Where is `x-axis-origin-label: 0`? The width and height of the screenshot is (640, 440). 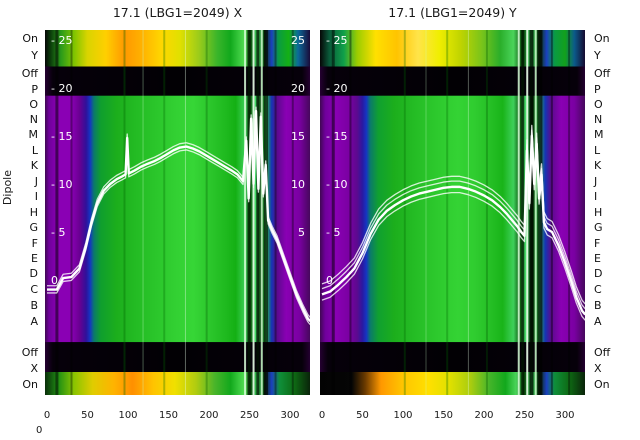 x-axis-origin-label: 0 is located at coordinates (39, 430).